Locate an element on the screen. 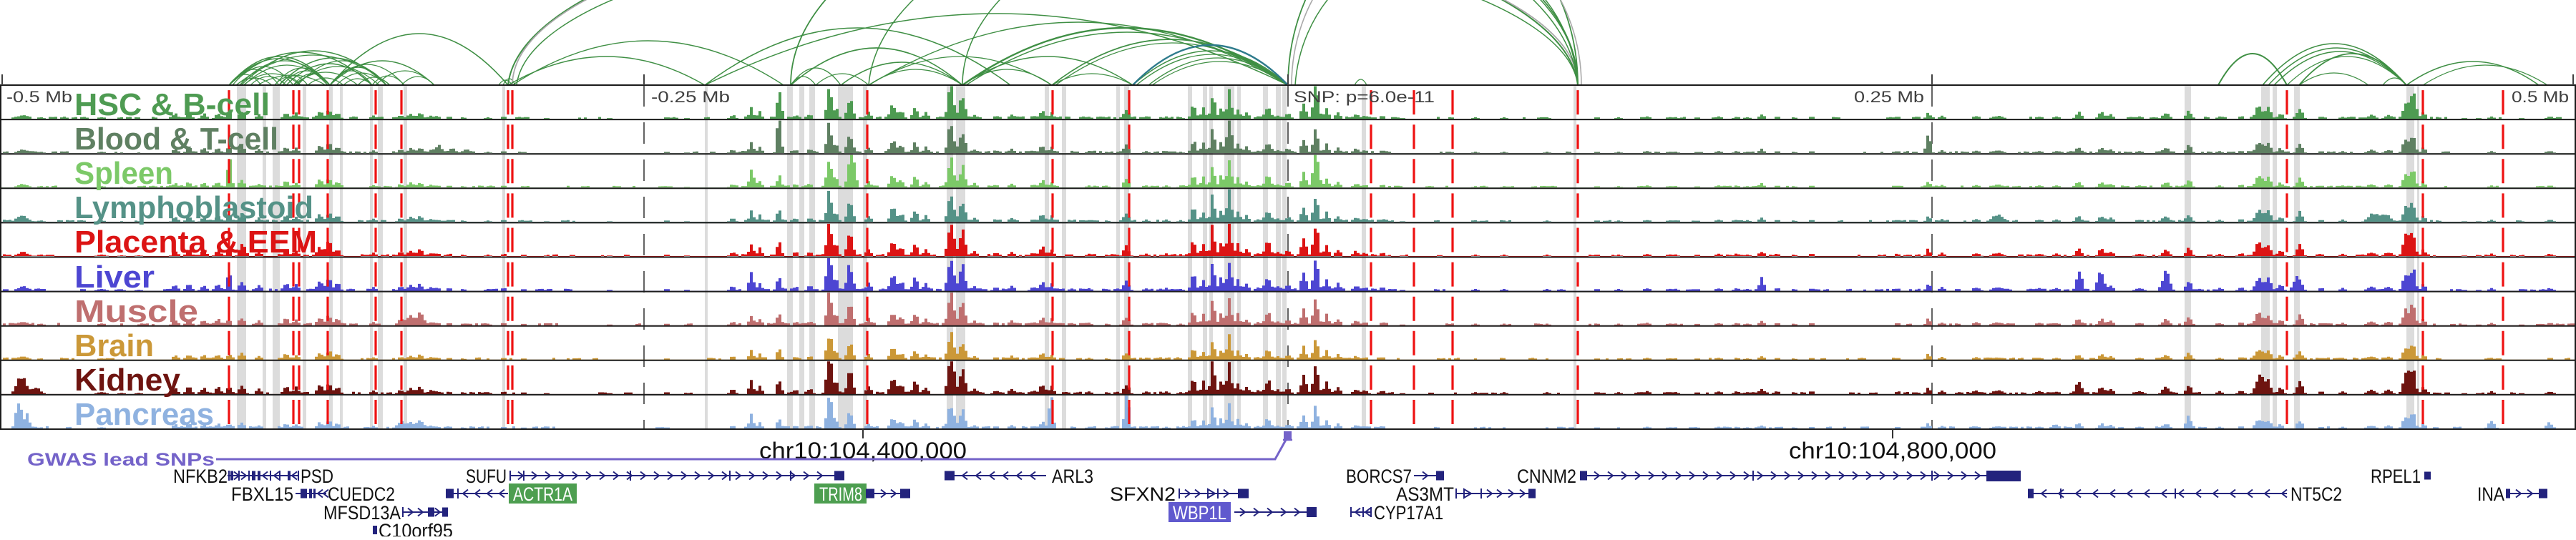 The height and width of the screenshot is (540, 2576). svg-text: BORCS7 is located at coordinates (1379, 476).